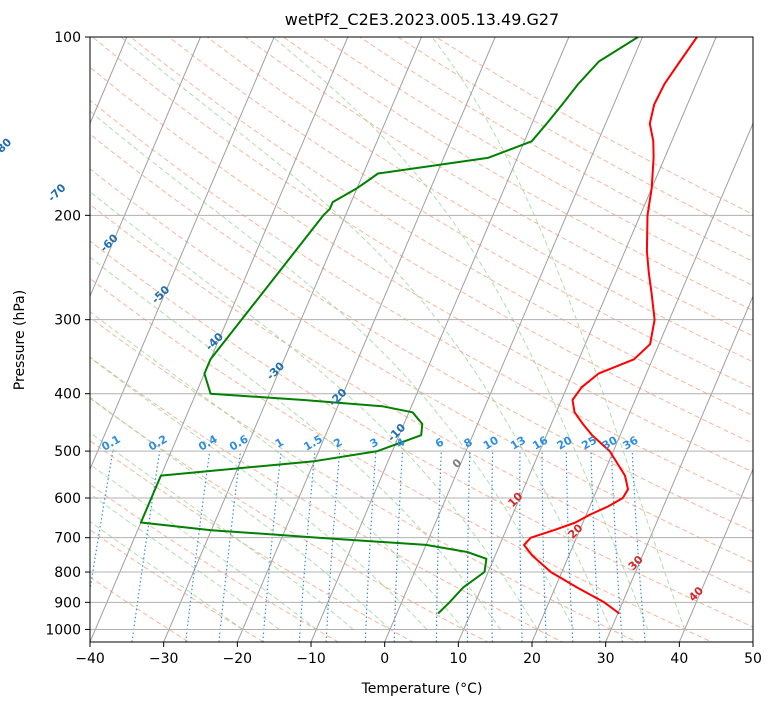 The width and height of the screenshot is (775, 708). I want to click on y-tick-label: 900, so click(67, 603).